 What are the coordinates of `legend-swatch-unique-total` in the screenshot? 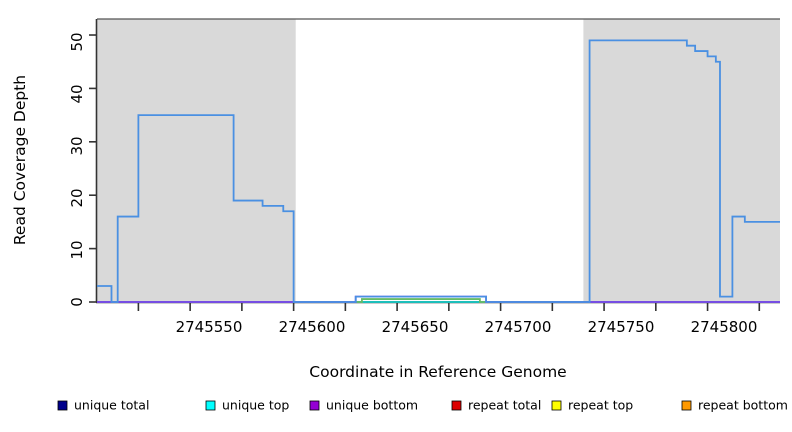 It's located at (62, 405).